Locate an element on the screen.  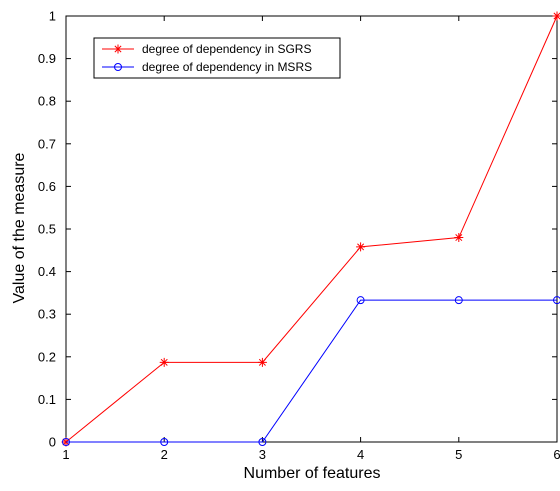
x-tick-label: 5 is located at coordinates (458, 454).